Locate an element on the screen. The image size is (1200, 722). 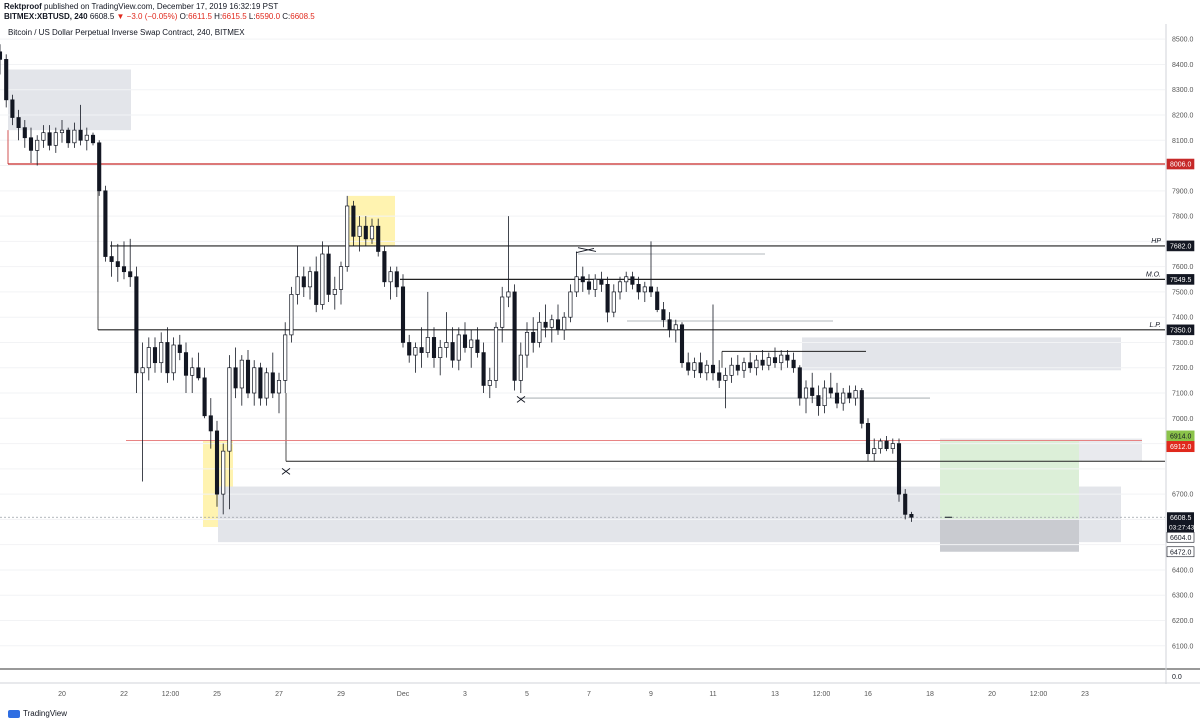
level-price-tag: 8006.0 is located at coordinates (1181, 165).